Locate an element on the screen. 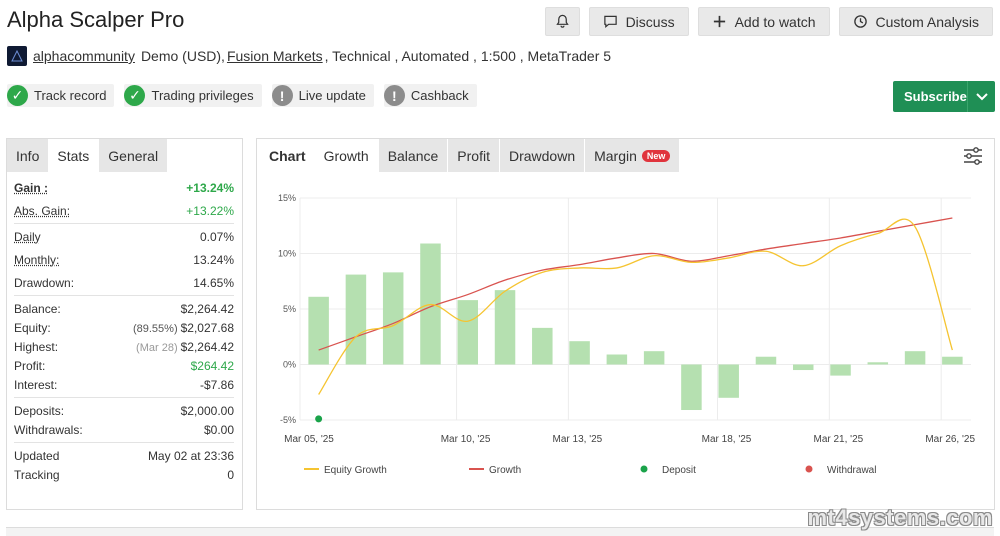  legend-equity-growth: Equity Growth is located at coordinates (355, 470).